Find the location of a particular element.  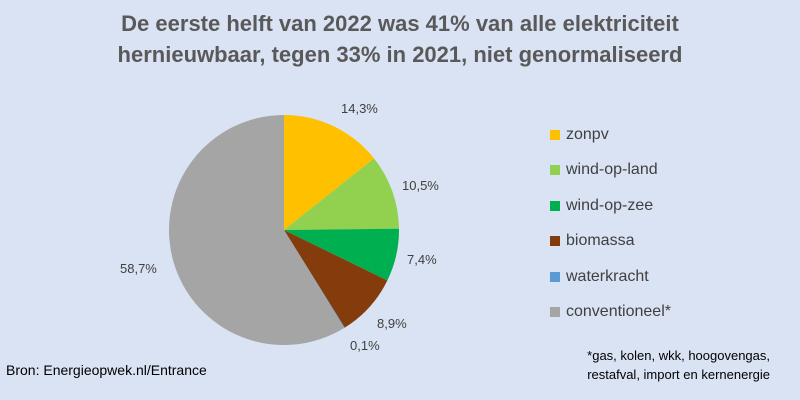

legend-label: wind-op-zee is located at coordinates (610, 205).